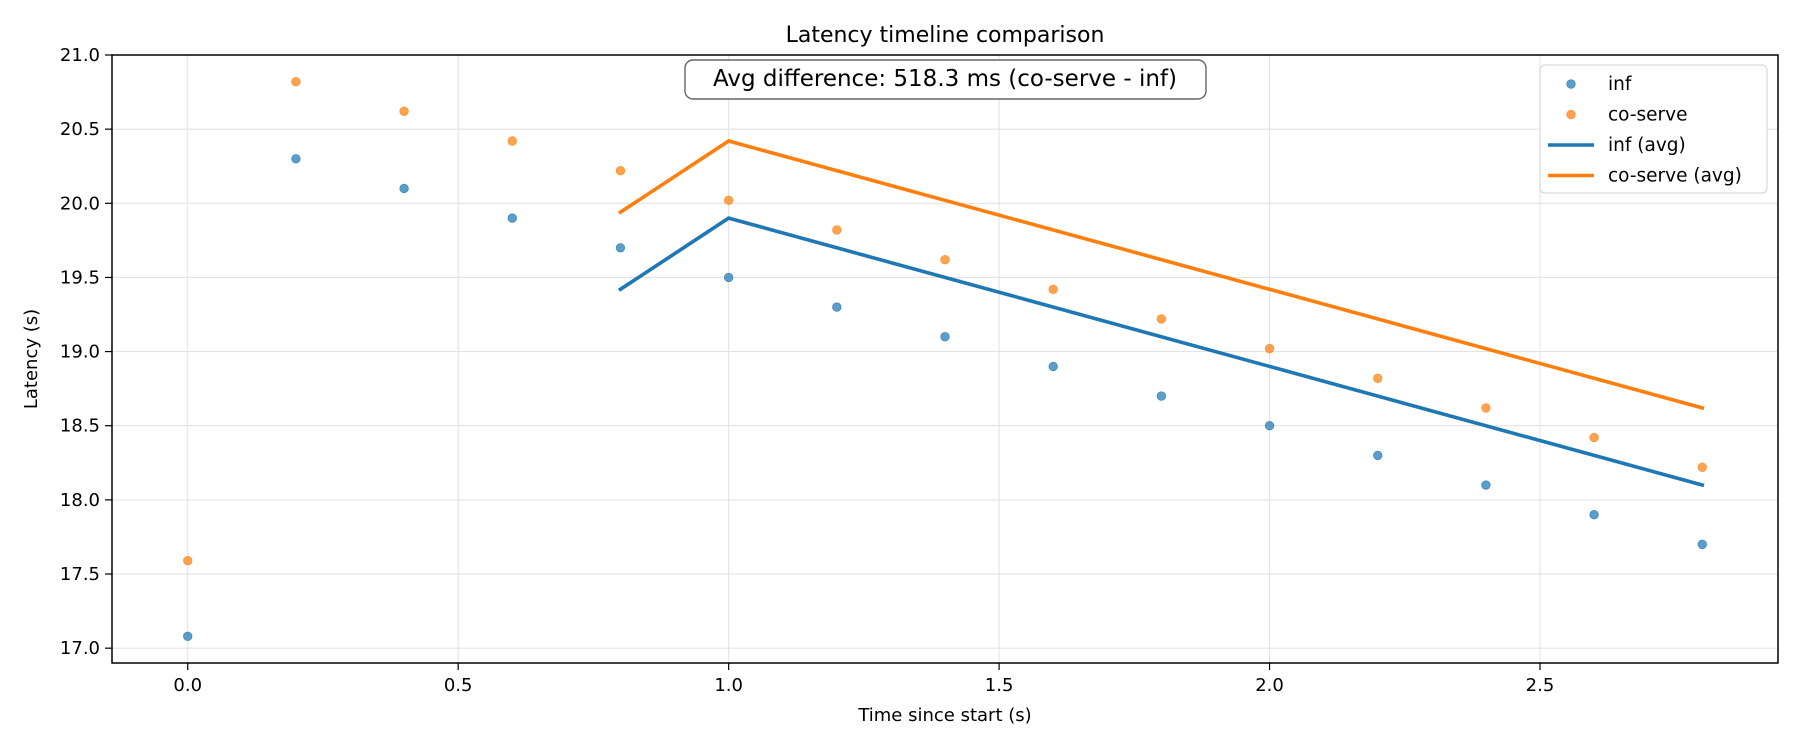  Describe the element at coordinates (80, 129) in the screenshot. I see `y-tick-label-7: 20.5` at that location.